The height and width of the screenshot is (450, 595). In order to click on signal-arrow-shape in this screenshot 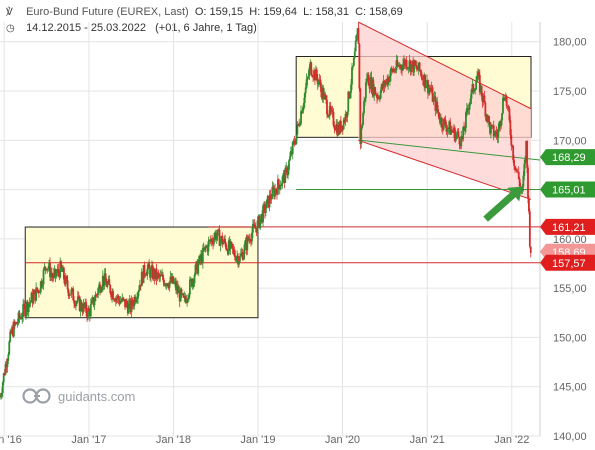, I will do `click(503, 204)`.